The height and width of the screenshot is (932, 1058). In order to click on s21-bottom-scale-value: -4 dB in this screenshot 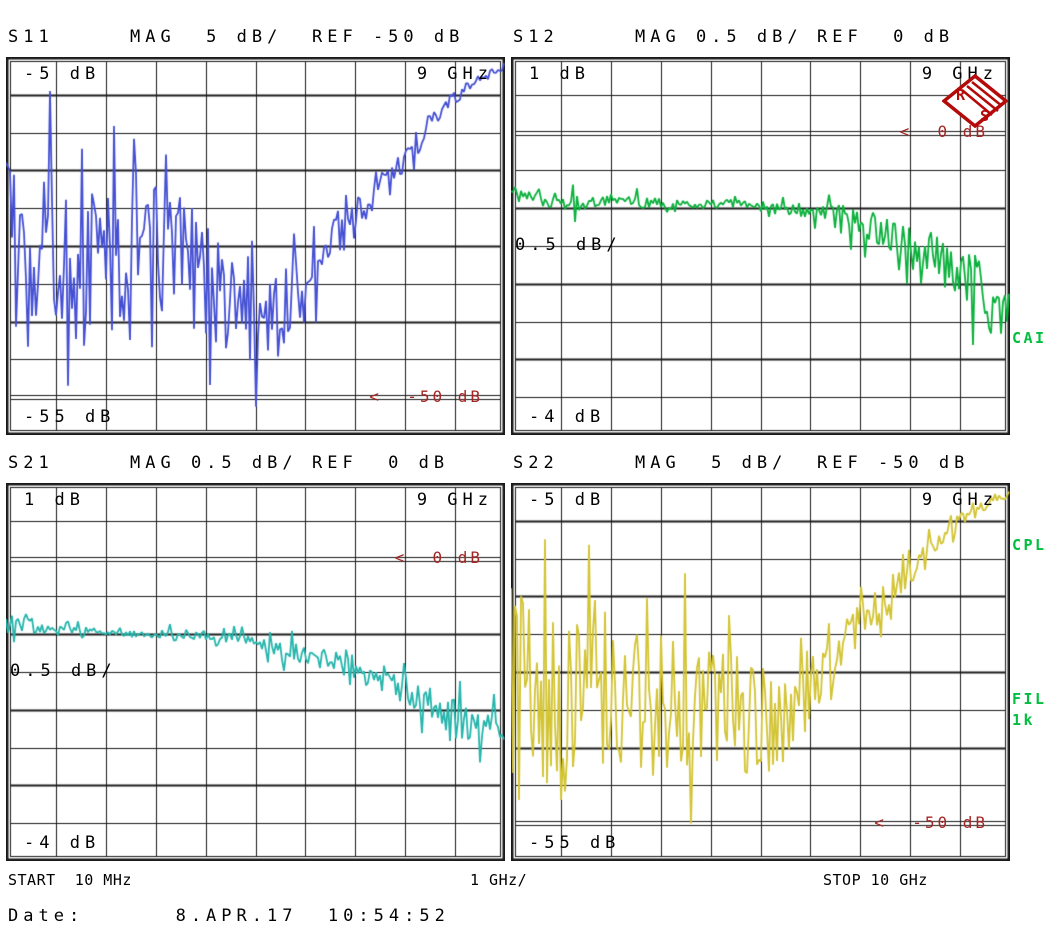, I will do `click(62, 843)`.